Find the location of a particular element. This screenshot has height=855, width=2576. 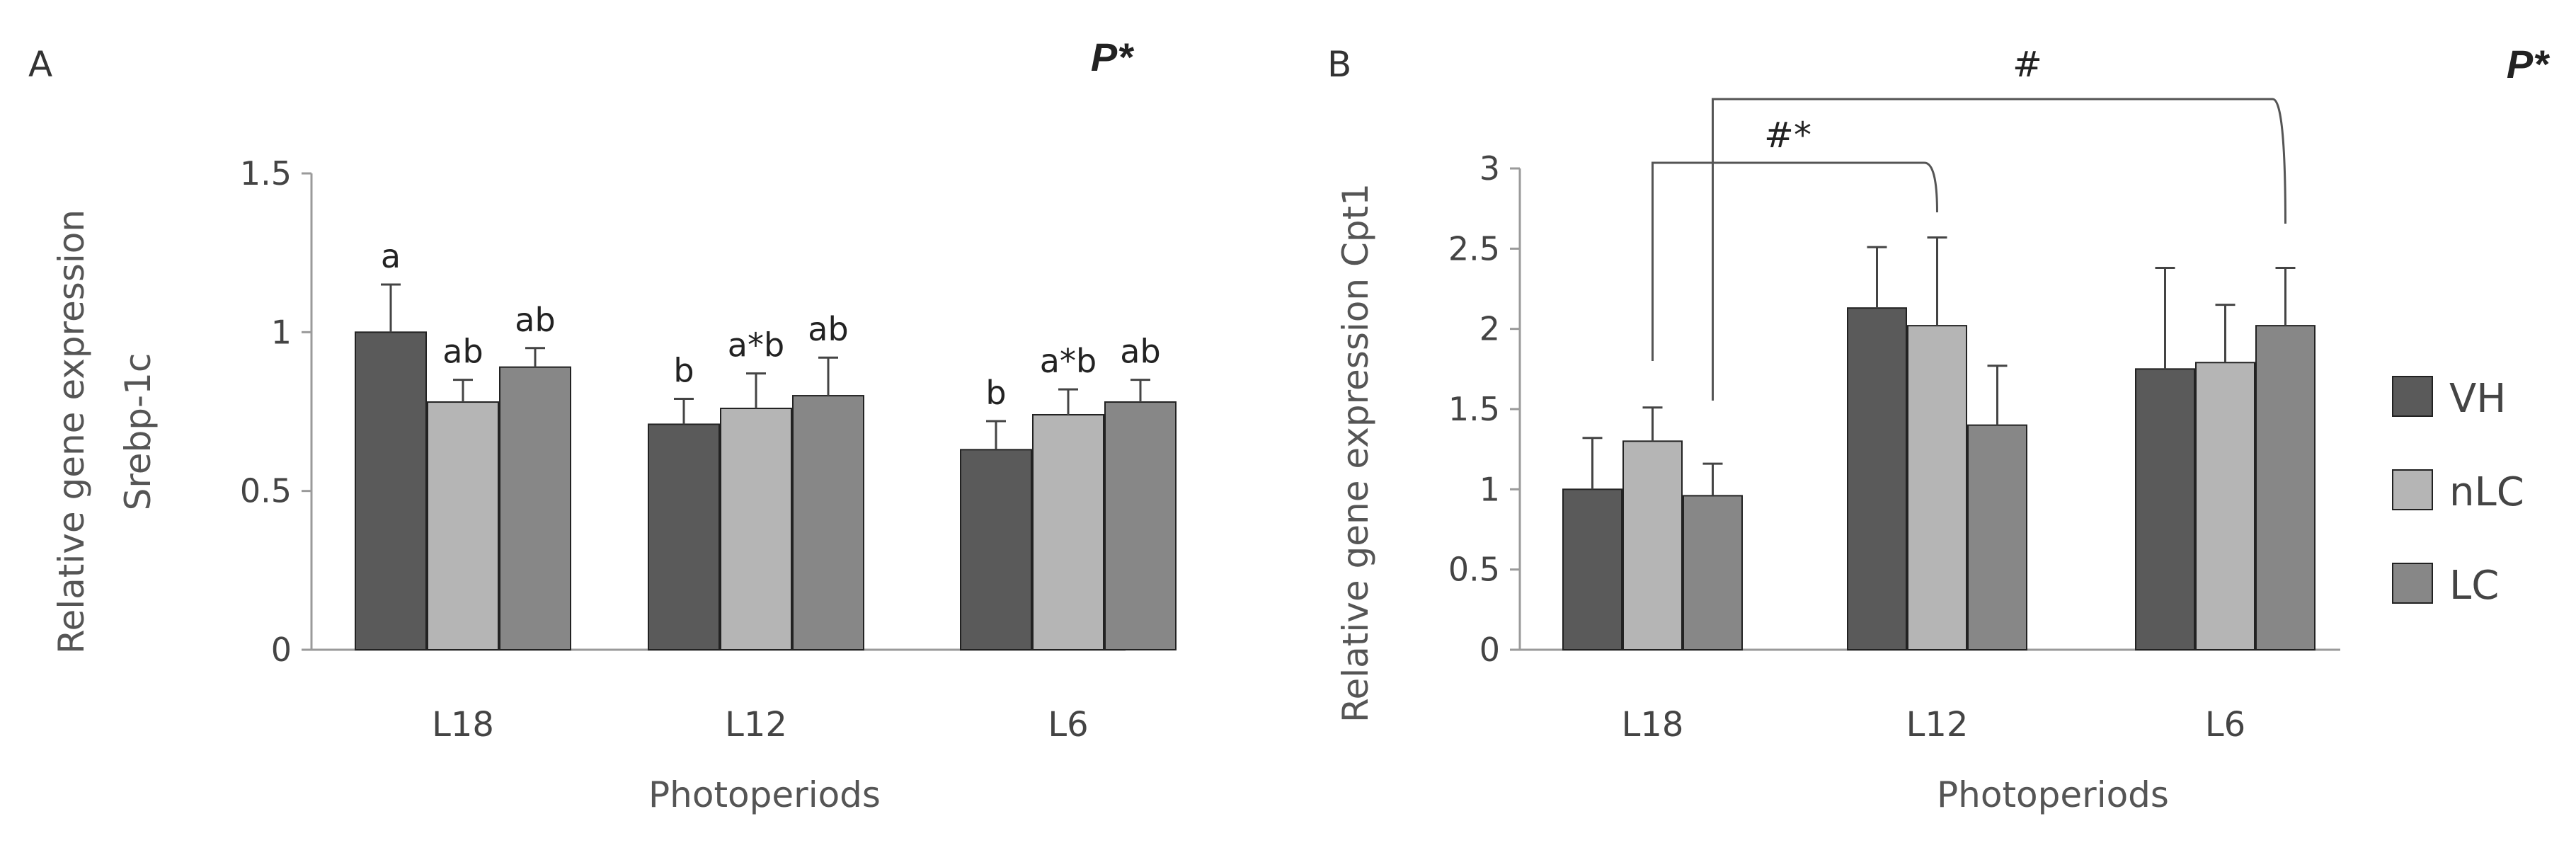

panel-b-xlabel: Photoperiods is located at coordinates (2053, 795).